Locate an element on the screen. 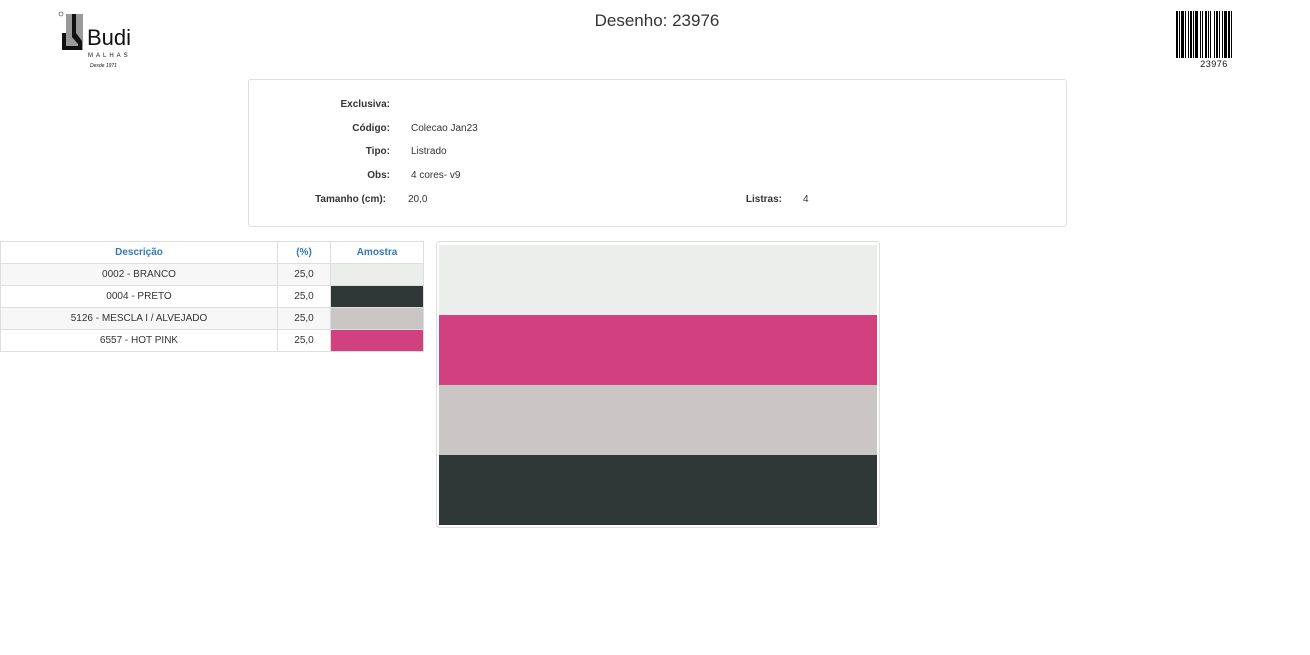  exclusiva-label: Exclusiva: is located at coordinates (365, 104).